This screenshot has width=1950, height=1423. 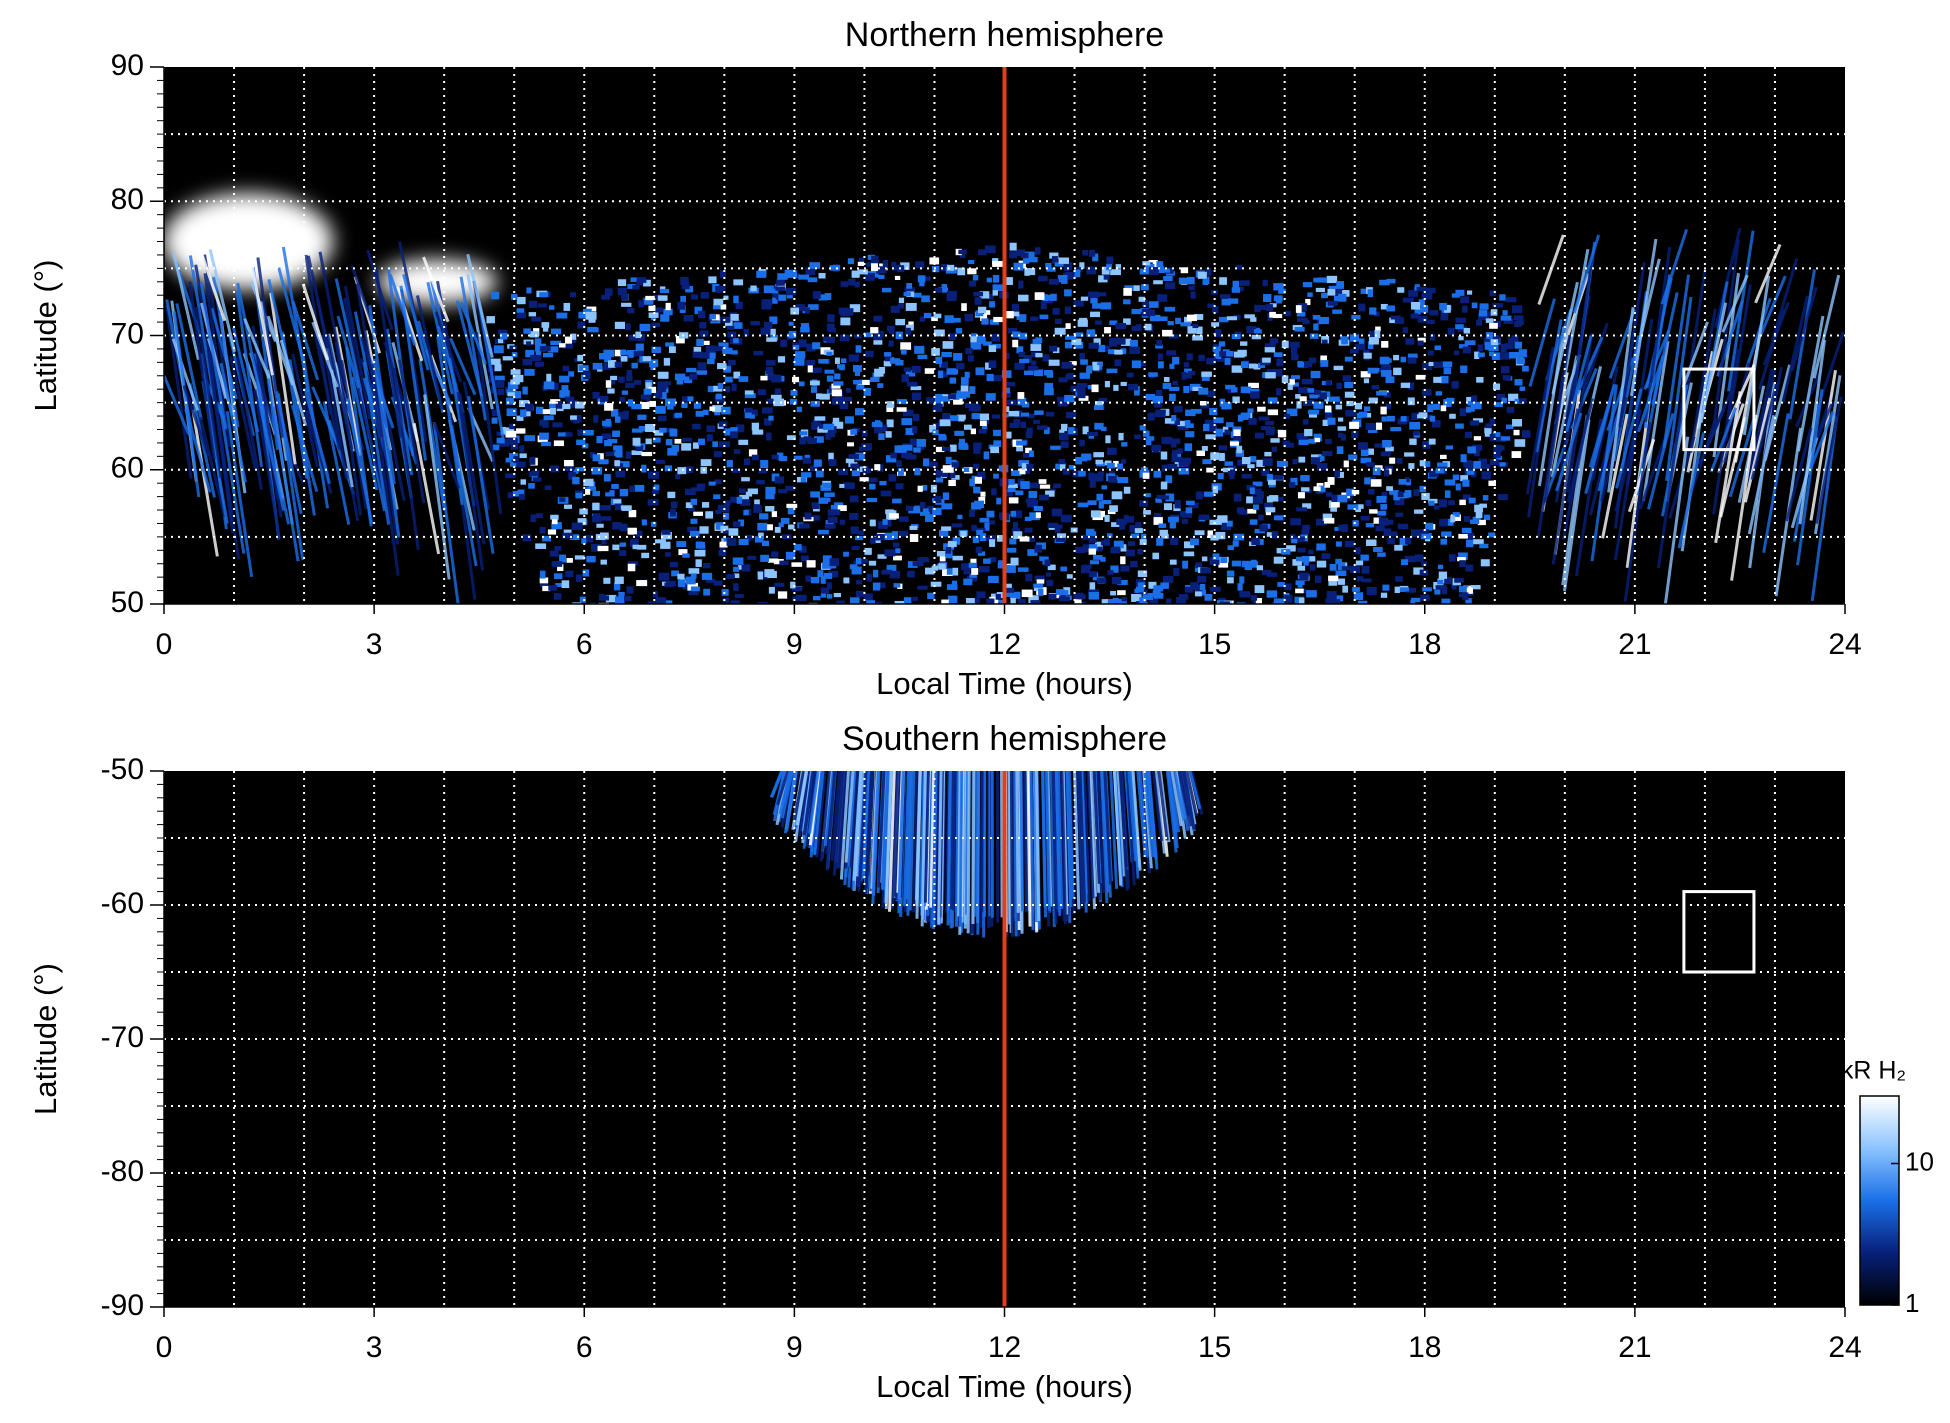 What do you see at coordinates (45, 1039) in the screenshot?
I see `y-axis-label: Latitude (°)` at bounding box center [45, 1039].